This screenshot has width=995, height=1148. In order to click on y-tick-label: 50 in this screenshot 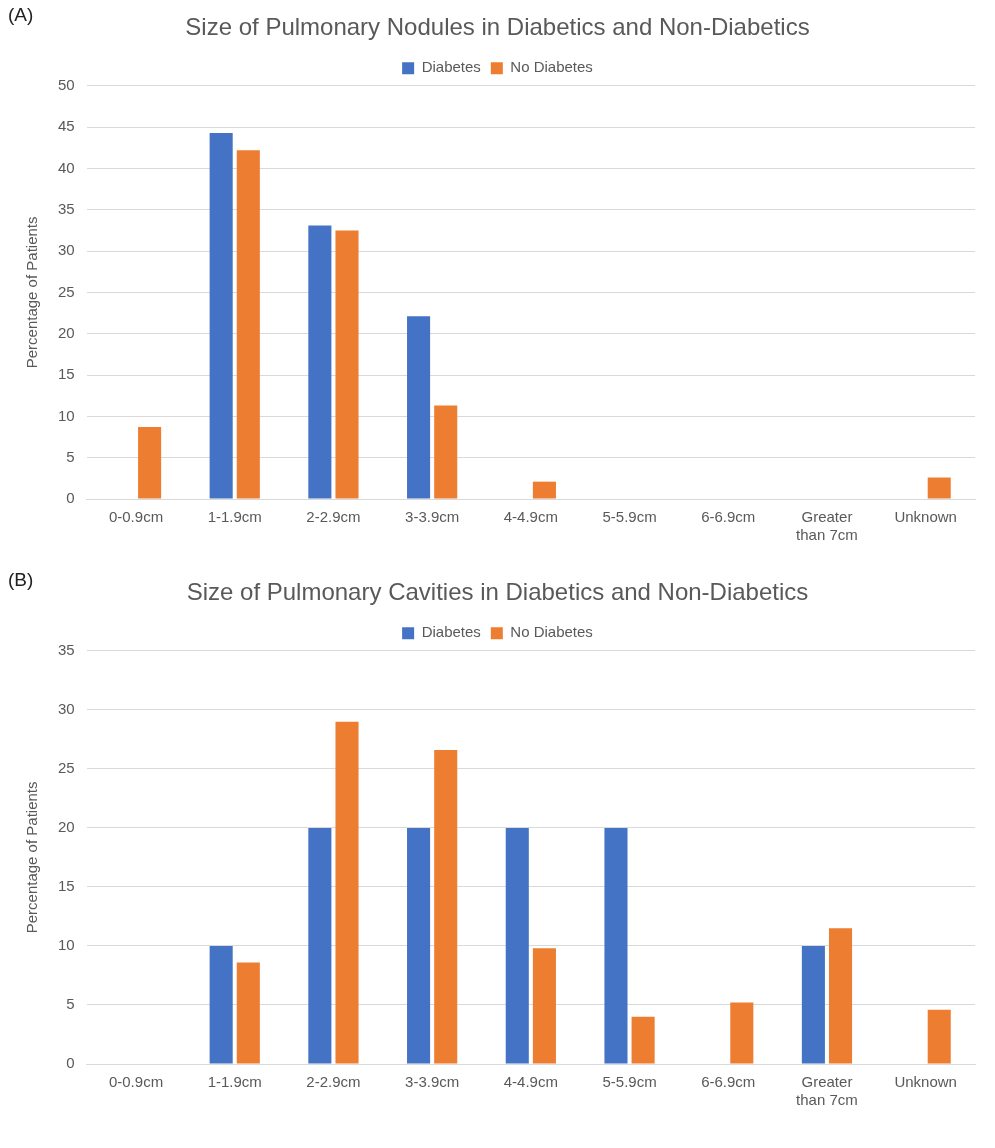, I will do `click(66, 84)`.